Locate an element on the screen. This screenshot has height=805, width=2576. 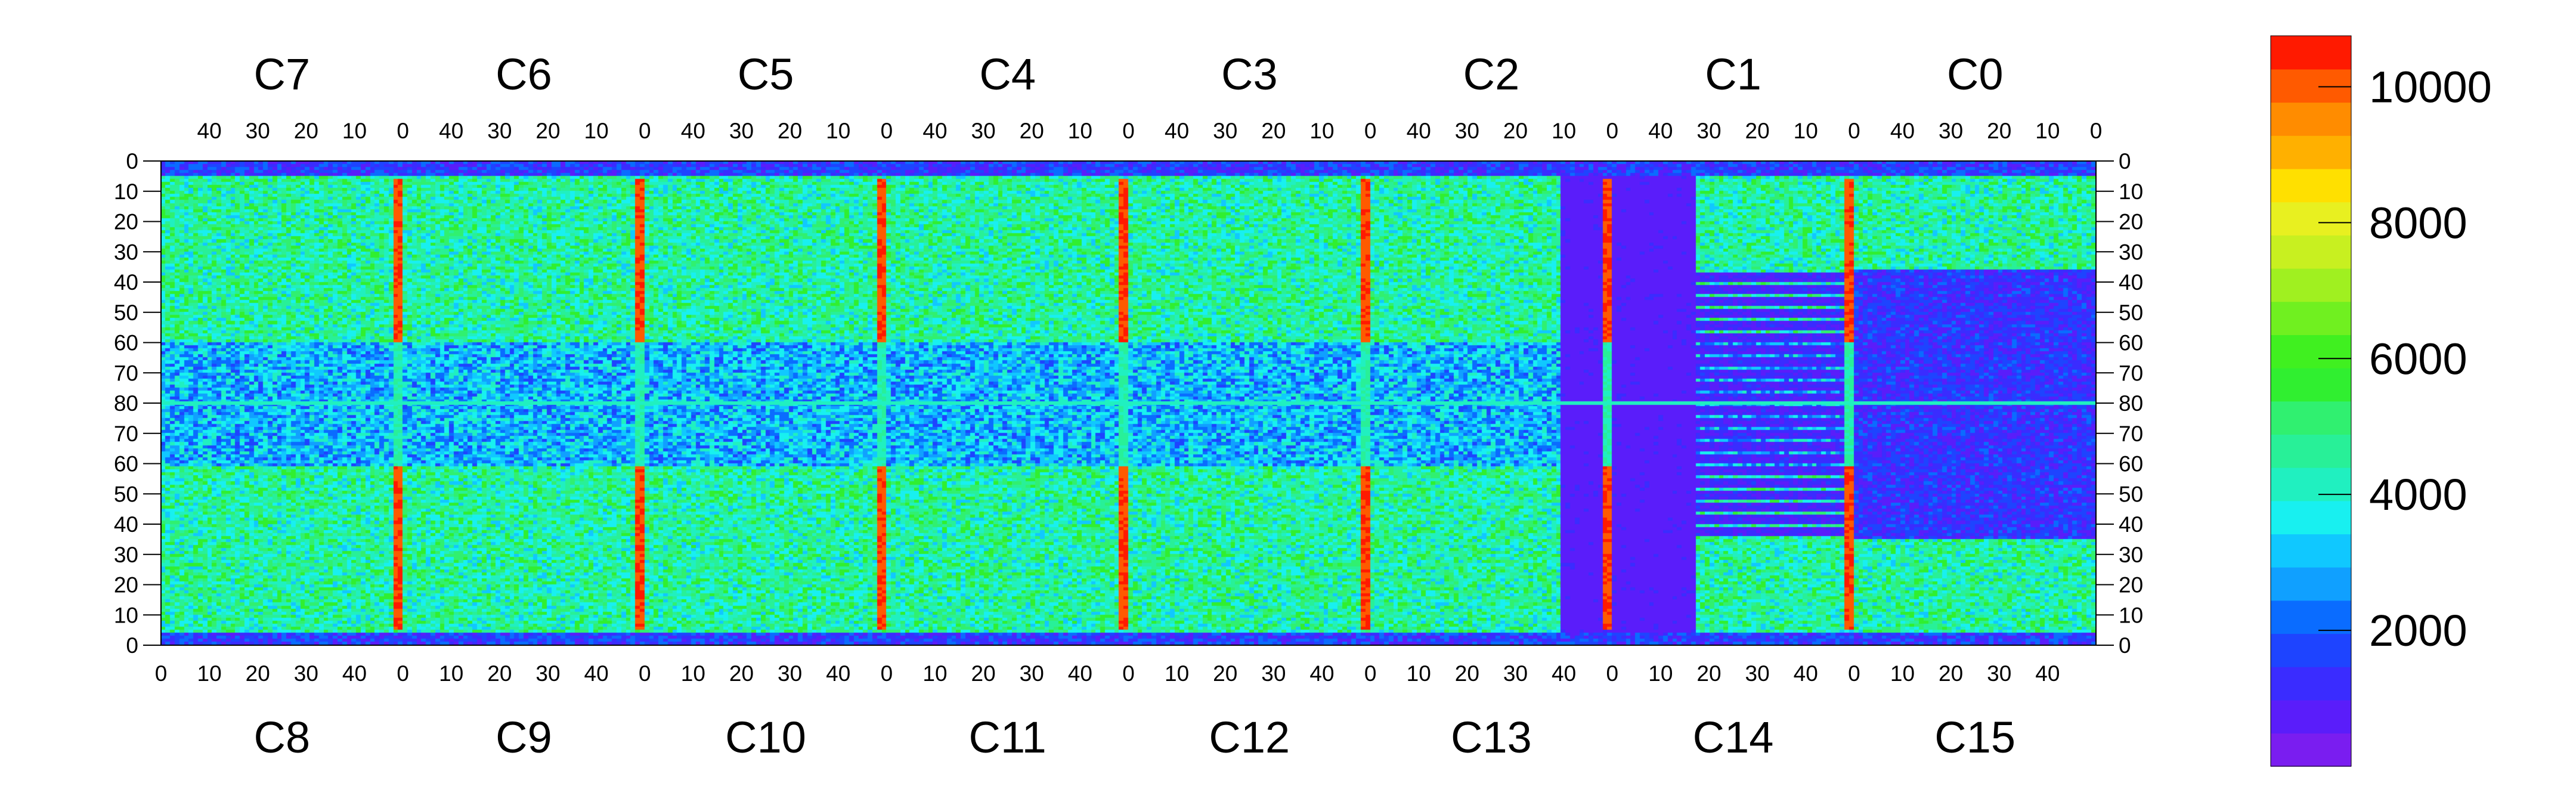
colorbar-tick-label: 8000 is located at coordinates (2418, 223).